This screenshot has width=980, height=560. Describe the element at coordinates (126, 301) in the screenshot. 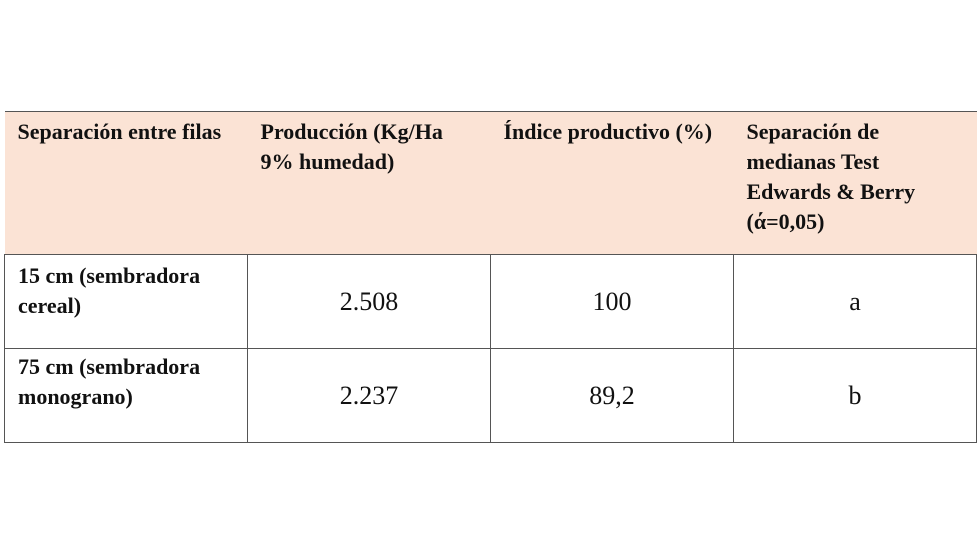

I see `cell-separacion: 15 cm (sembradora cereal)` at that location.